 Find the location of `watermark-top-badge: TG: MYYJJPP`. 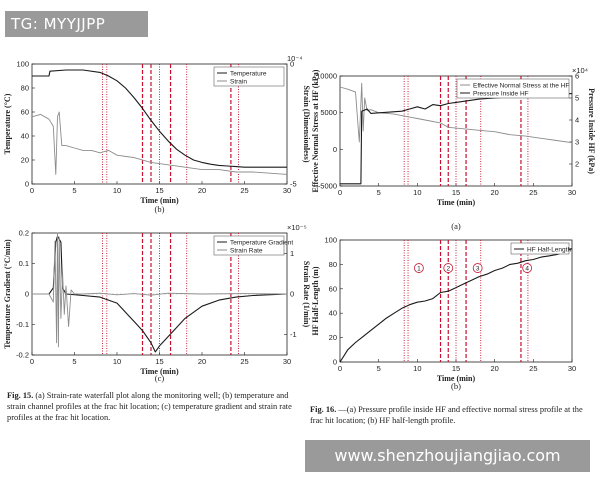

watermark-top-badge: TG: MYYJJPP is located at coordinates (76, 24).